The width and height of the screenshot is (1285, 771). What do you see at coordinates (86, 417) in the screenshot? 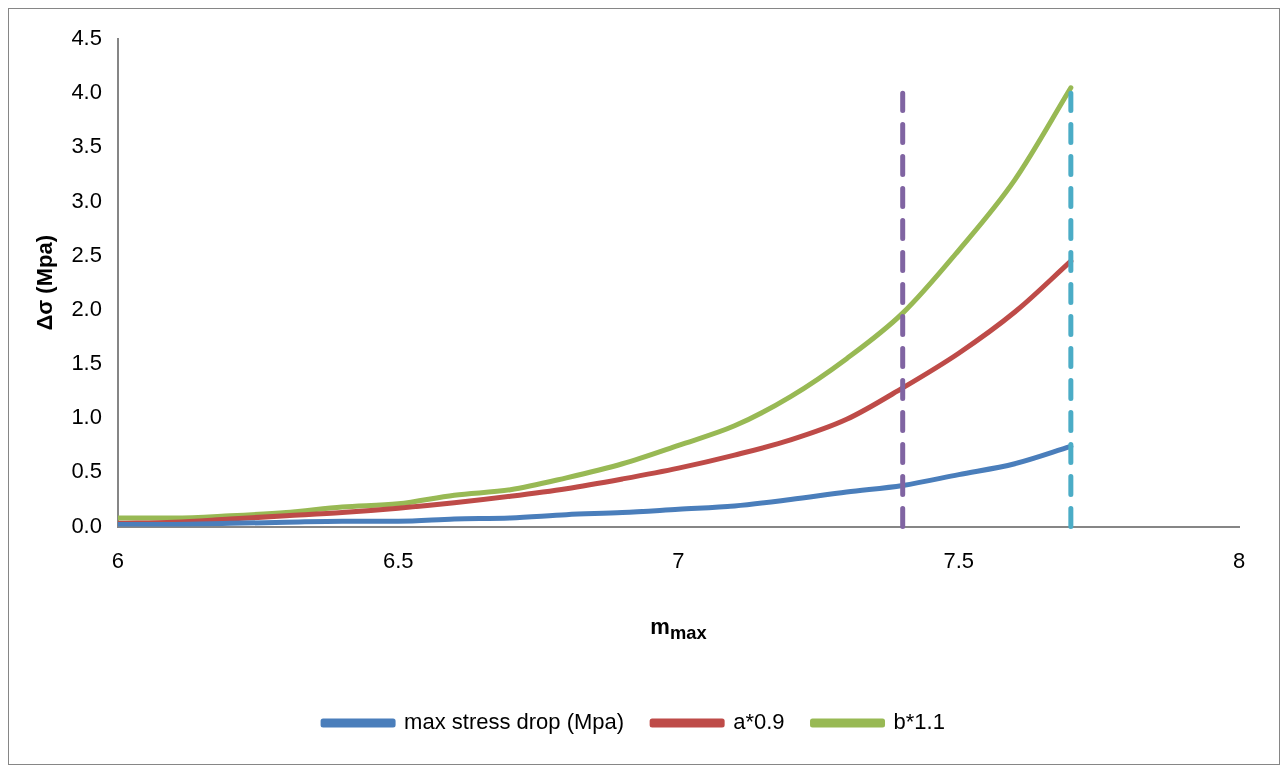
I see `y-tick-label: 1.0` at bounding box center [86, 417].